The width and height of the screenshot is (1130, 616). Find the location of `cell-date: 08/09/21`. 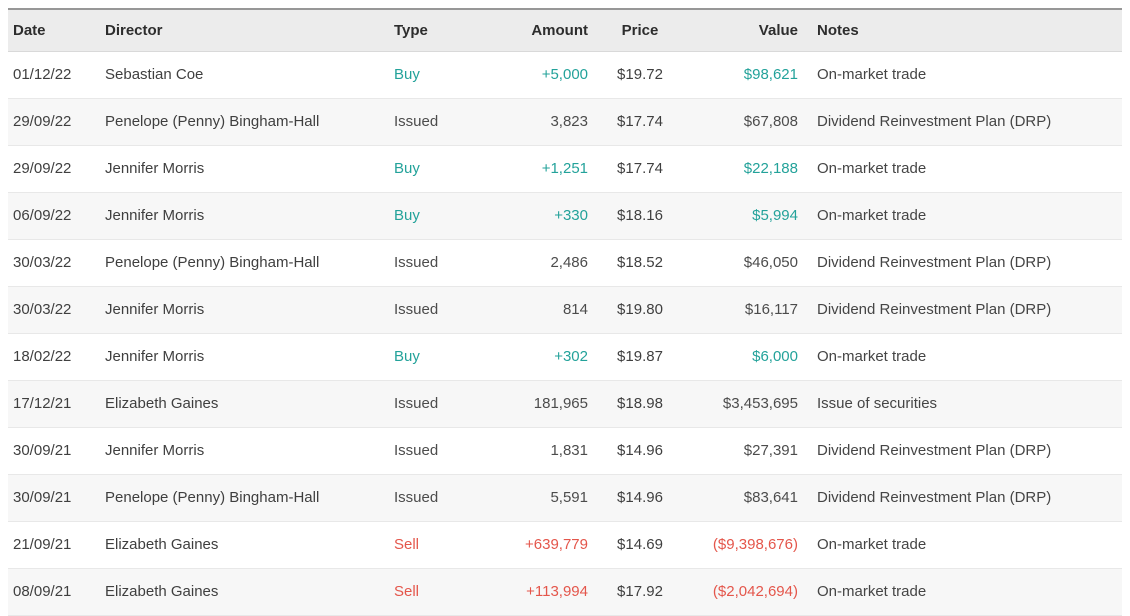

cell-date: 08/09/21 is located at coordinates (56, 592).